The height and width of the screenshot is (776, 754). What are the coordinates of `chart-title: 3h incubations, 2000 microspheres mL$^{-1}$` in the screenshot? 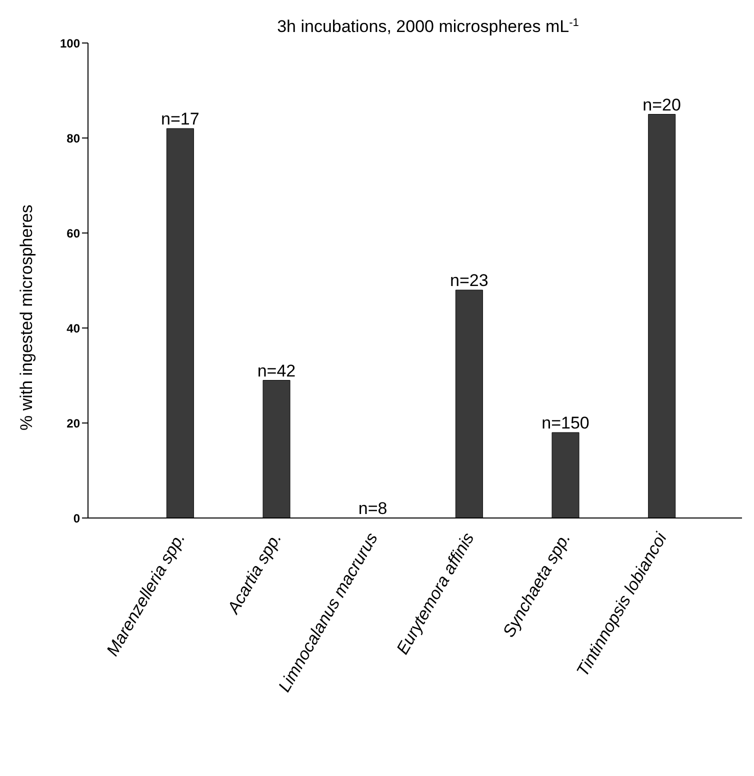 It's located at (428, 26).